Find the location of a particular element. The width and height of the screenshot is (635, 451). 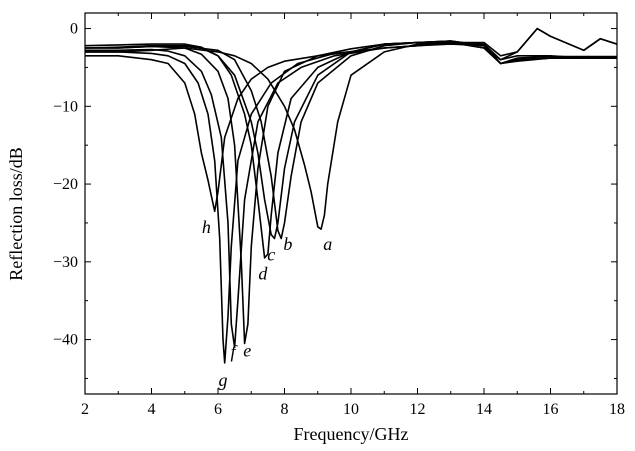

x-tick-label: 8 is located at coordinates (285, 409).